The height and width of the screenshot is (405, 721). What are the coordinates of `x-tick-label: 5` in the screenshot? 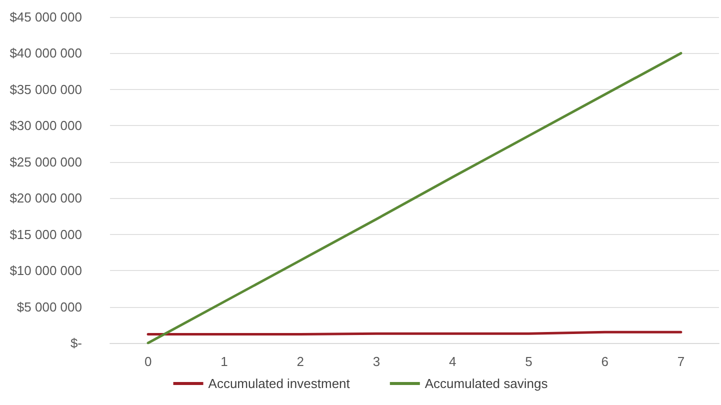 It's located at (528, 361).